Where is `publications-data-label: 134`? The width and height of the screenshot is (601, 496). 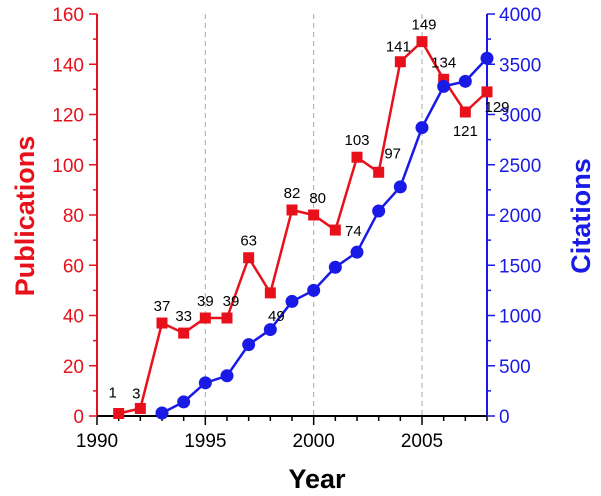
publications-data-label: 134 is located at coordinates (443, 62).